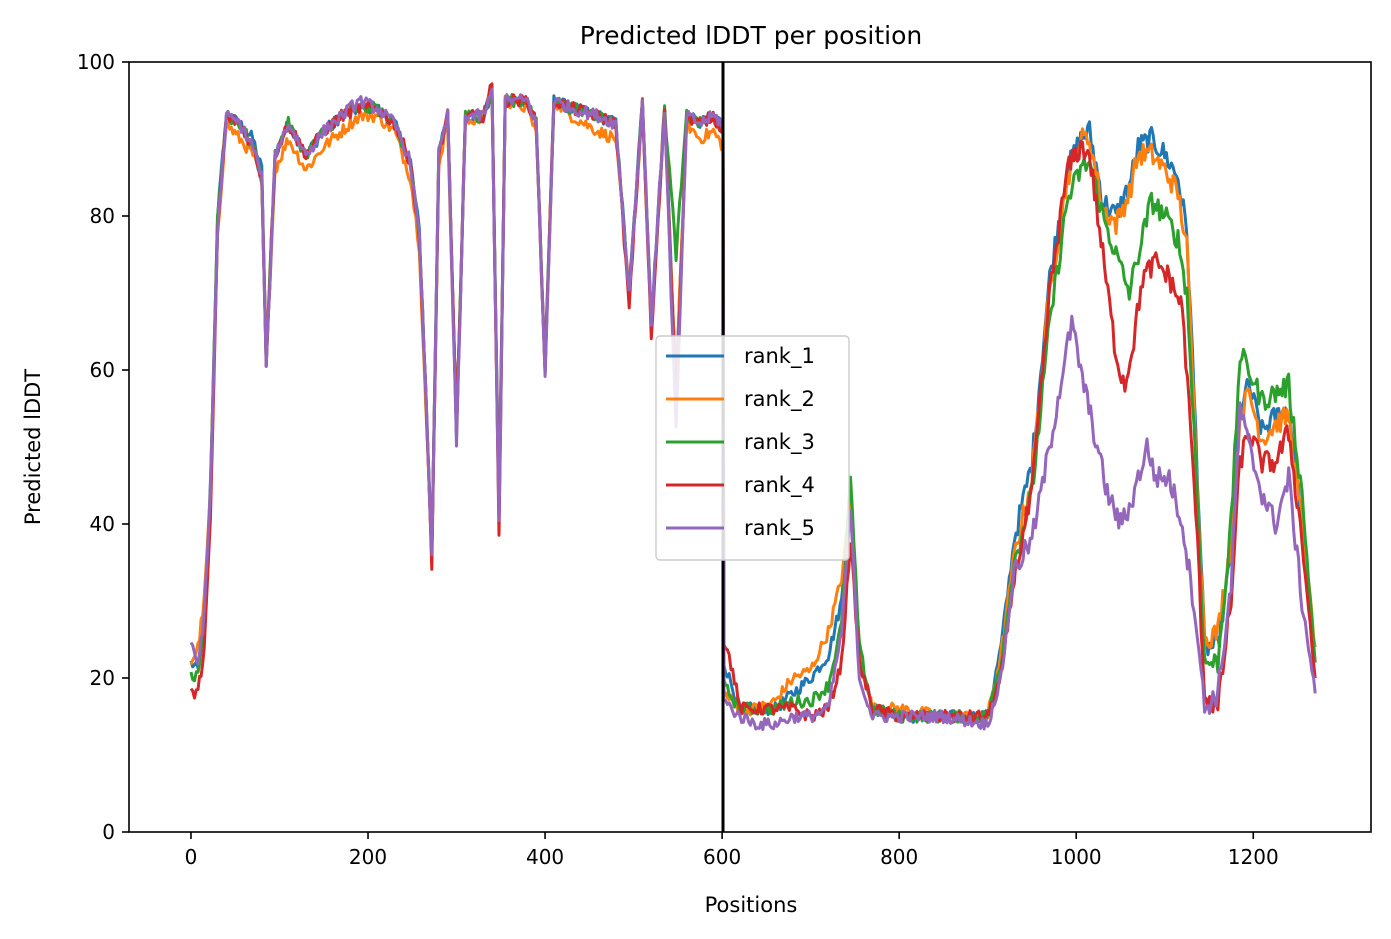 Image resolution: width=1391 pixels, height=939 pixels. Describe the element at coordinates (96, 62) in the screenshot. I see `y-tick-label: 100` at that location.